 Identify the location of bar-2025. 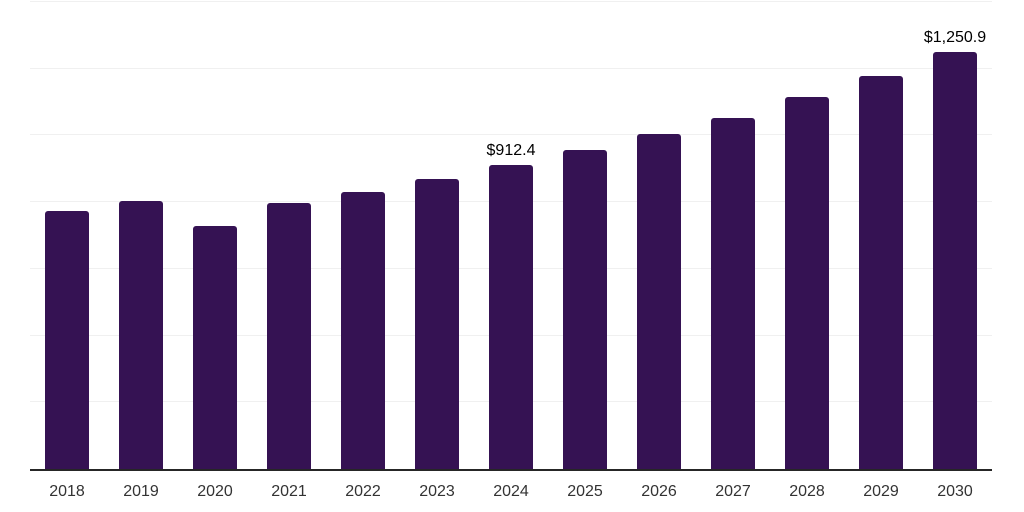
(585, 309).